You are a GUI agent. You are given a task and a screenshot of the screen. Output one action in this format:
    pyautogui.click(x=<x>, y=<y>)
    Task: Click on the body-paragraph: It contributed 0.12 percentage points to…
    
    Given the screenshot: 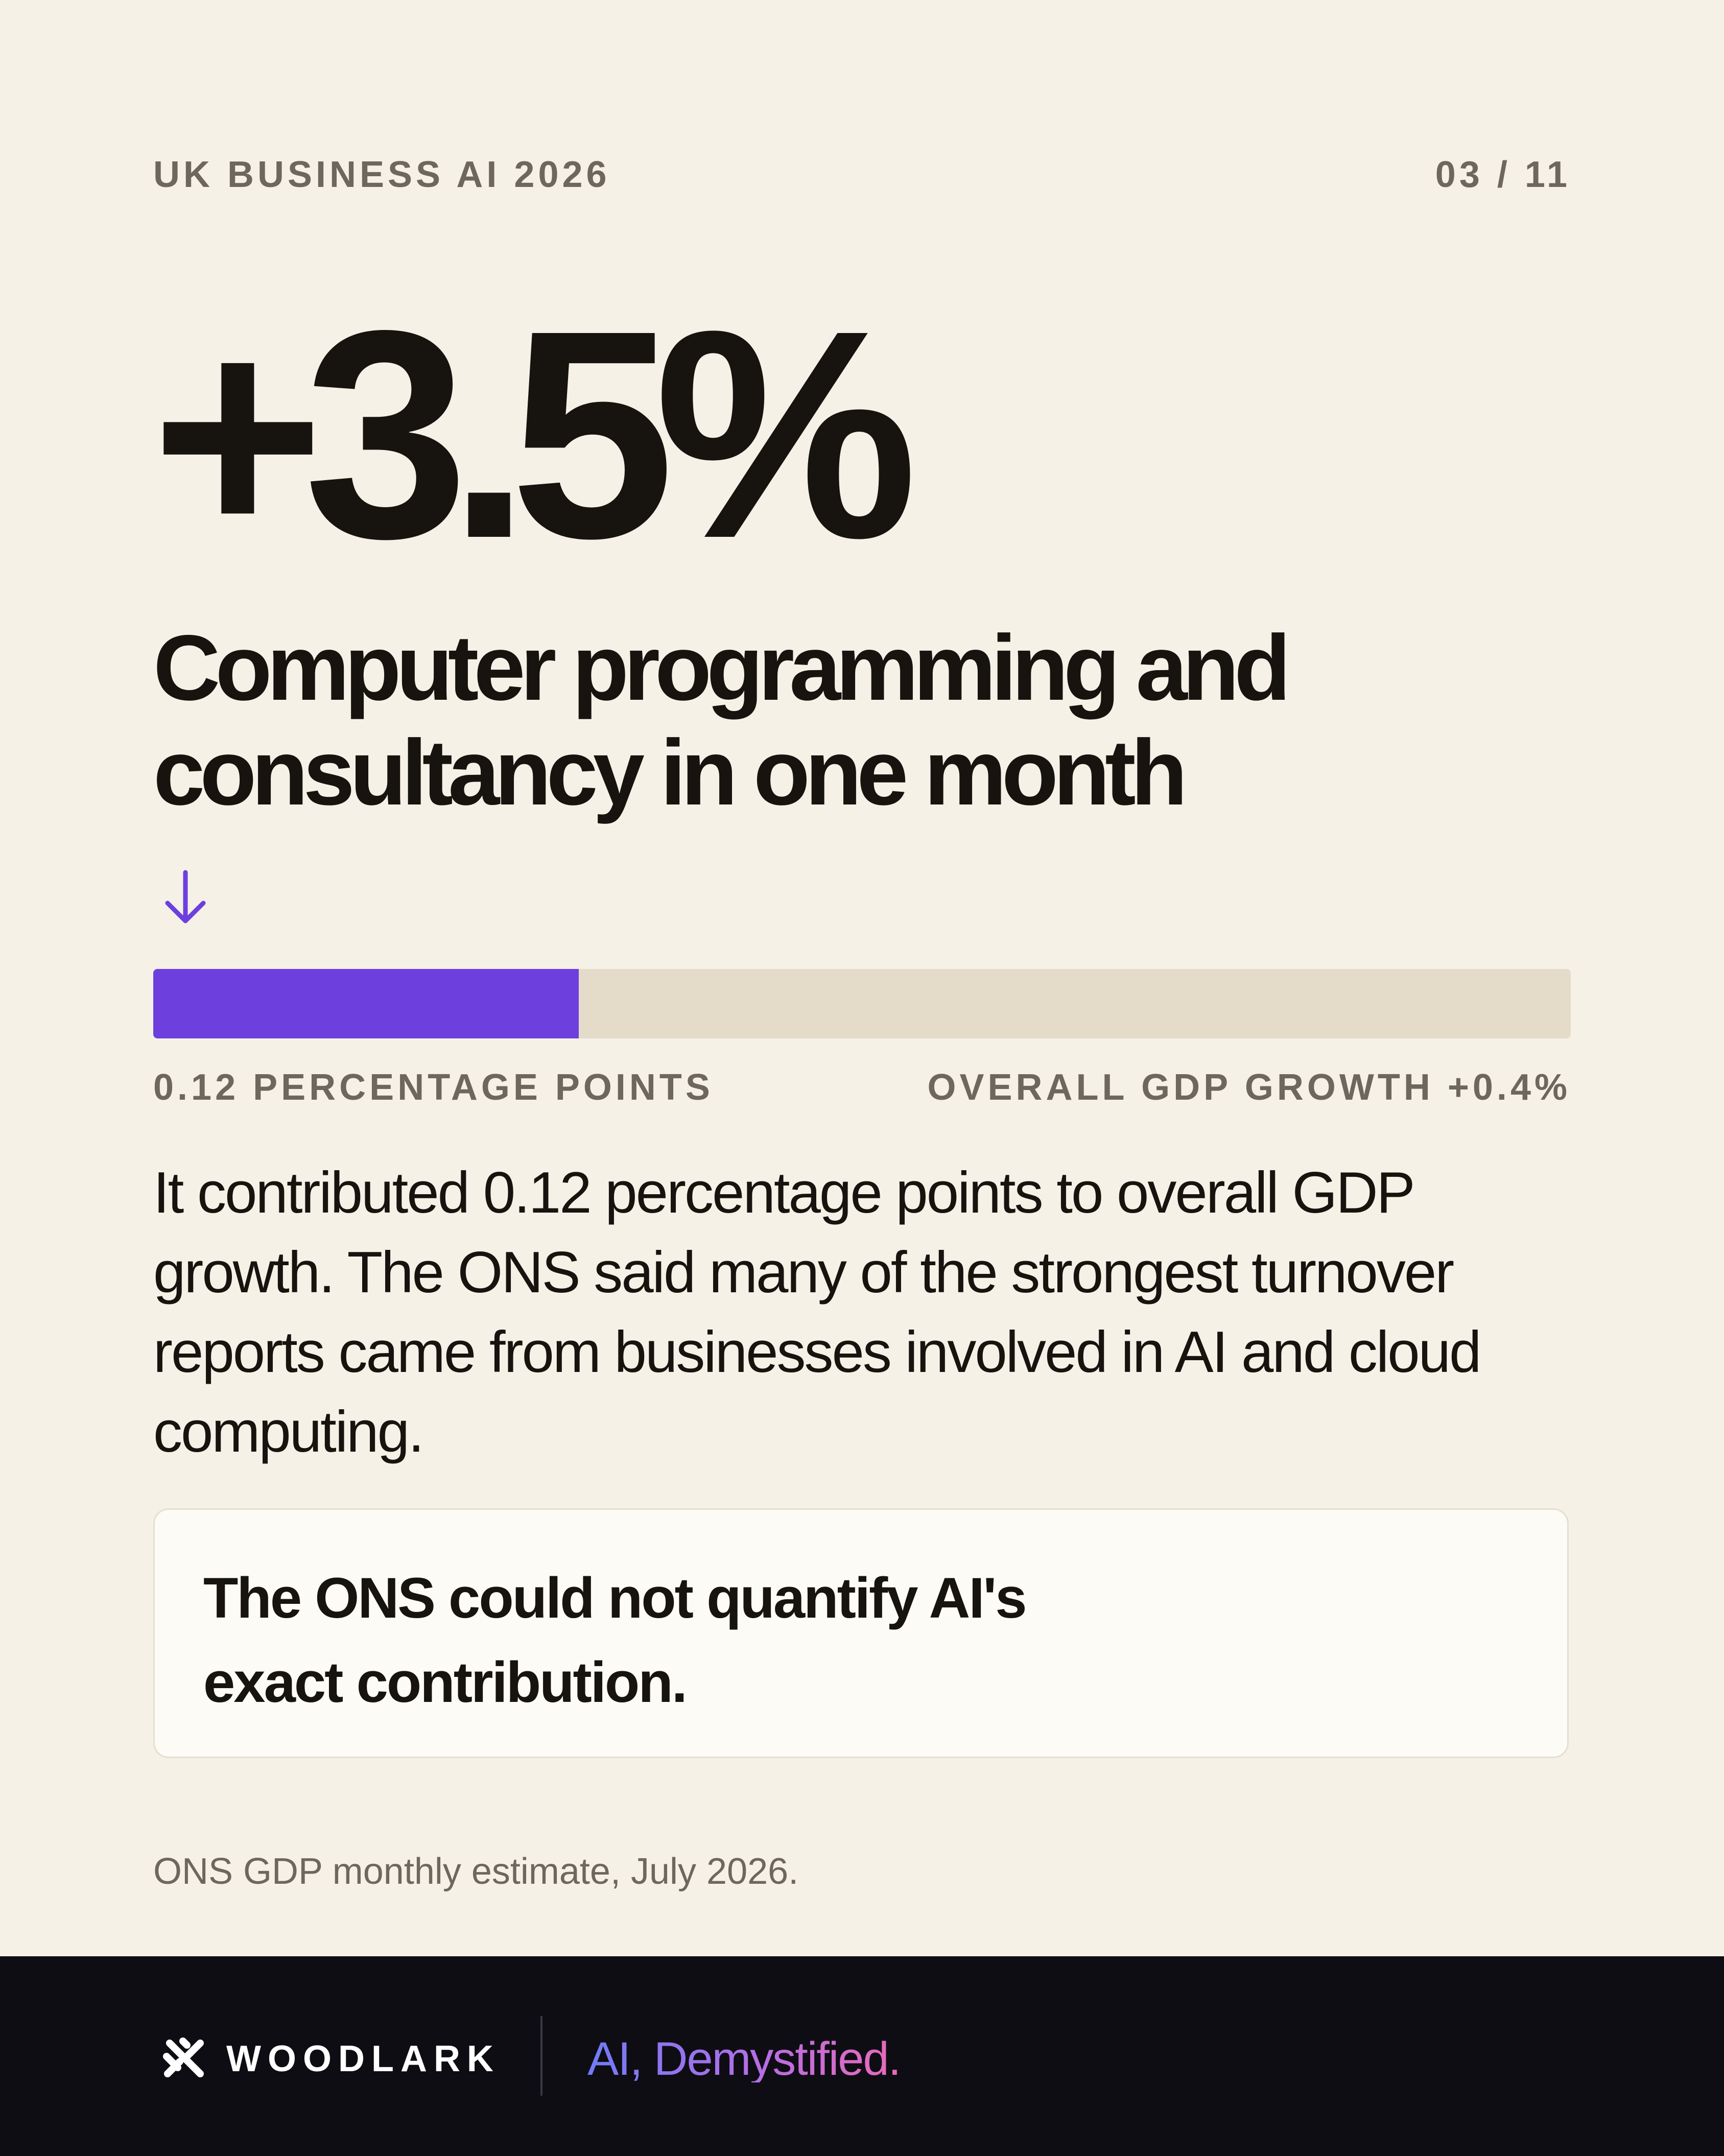 What is the action you would take?
    pyautogui.click(x=817, y=1312)
    